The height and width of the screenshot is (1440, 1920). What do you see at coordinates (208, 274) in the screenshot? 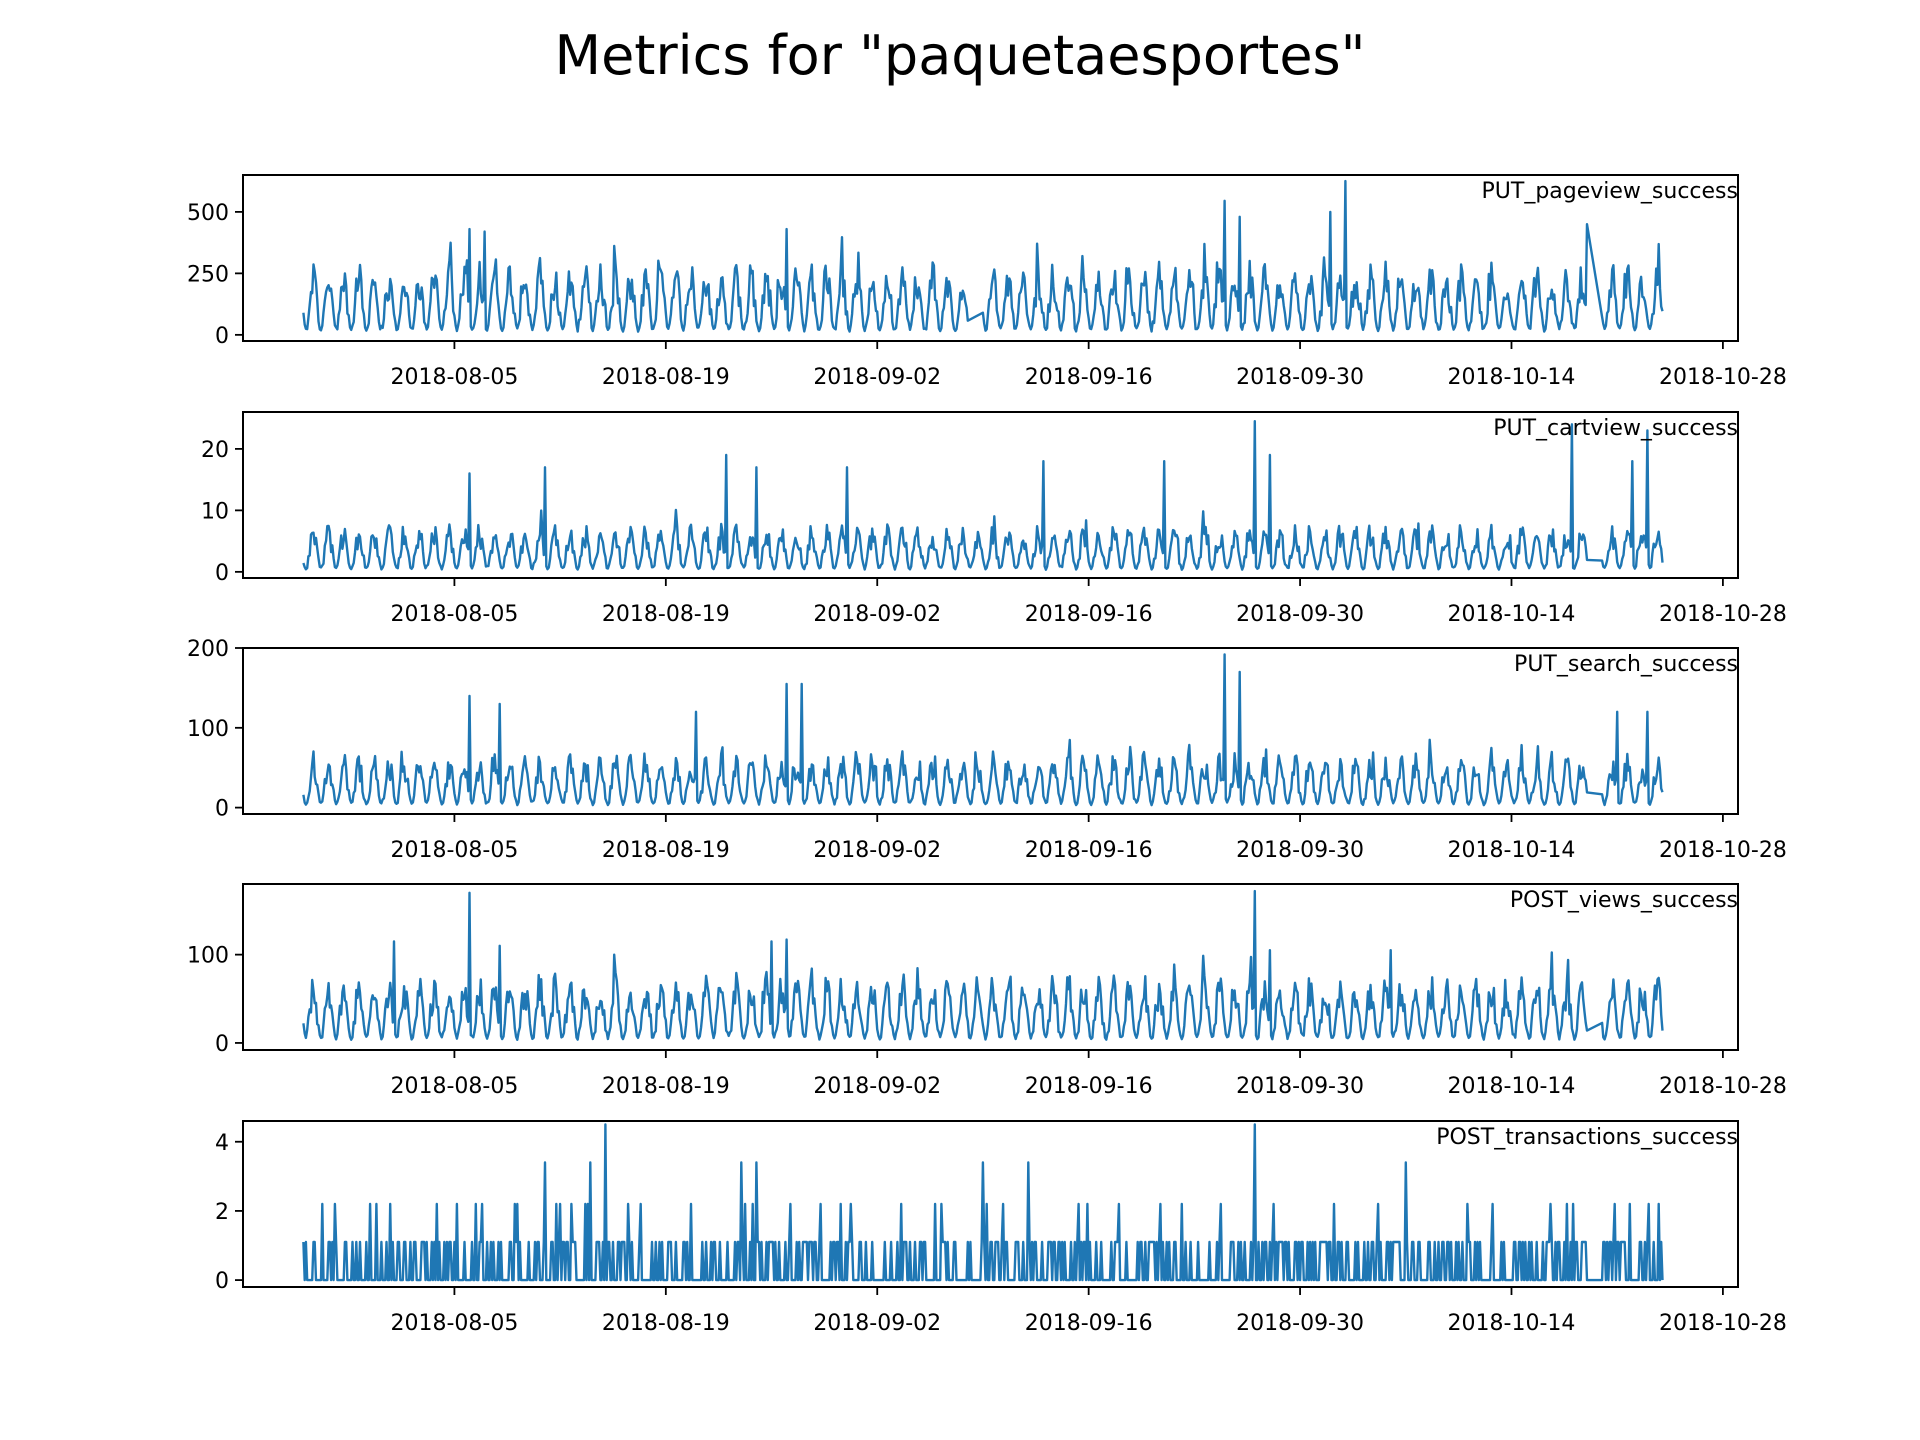
I see `y-tick-label: 250` at bounding box center [208, 274].